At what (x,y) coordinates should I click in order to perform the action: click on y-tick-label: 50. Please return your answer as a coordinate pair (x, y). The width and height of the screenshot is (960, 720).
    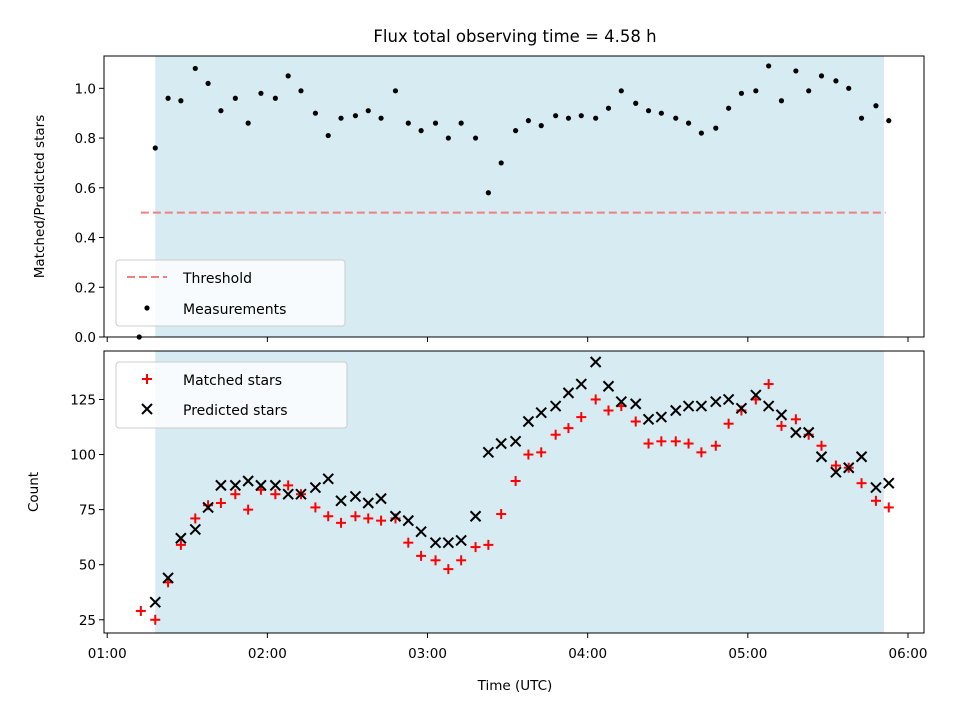
    Looking at the image, I should click on (87, 566).